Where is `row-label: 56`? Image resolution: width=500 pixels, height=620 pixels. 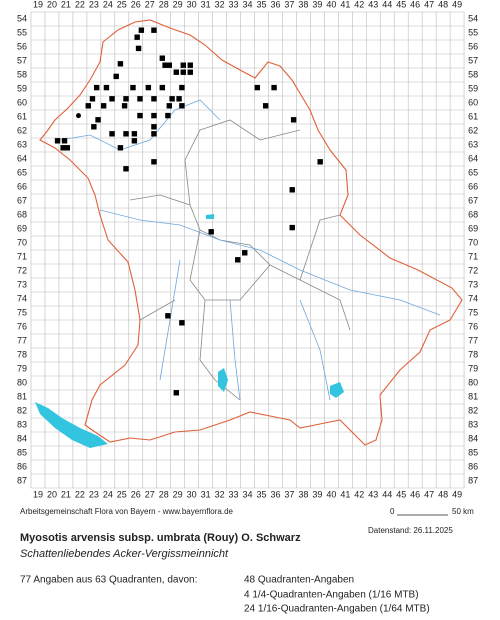 row-label: 56 is located at coordinates (22, 46).